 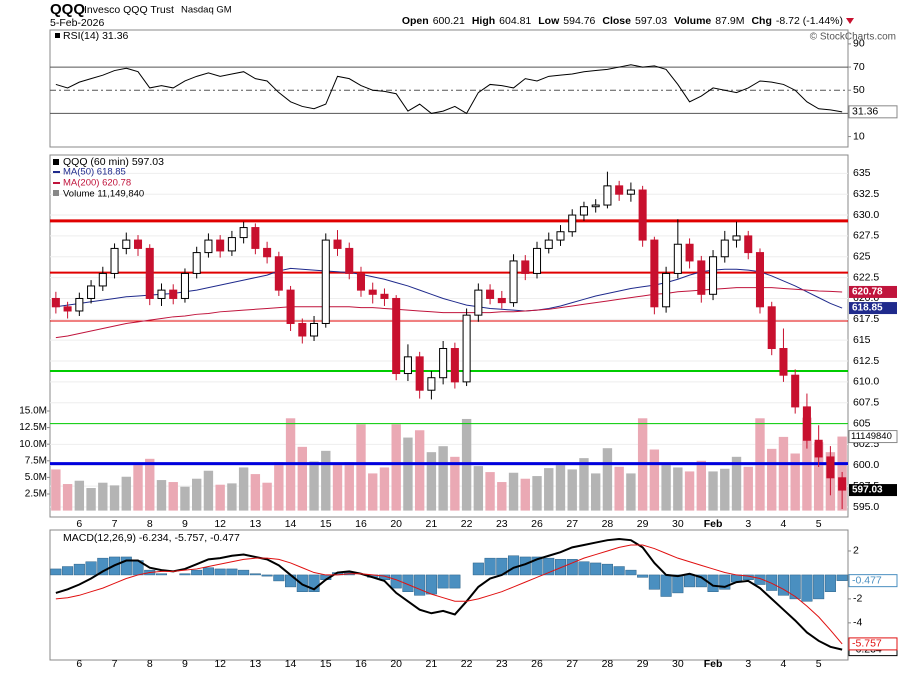 I want to click on x-tick-label: 6, so click(x=79, y=524).